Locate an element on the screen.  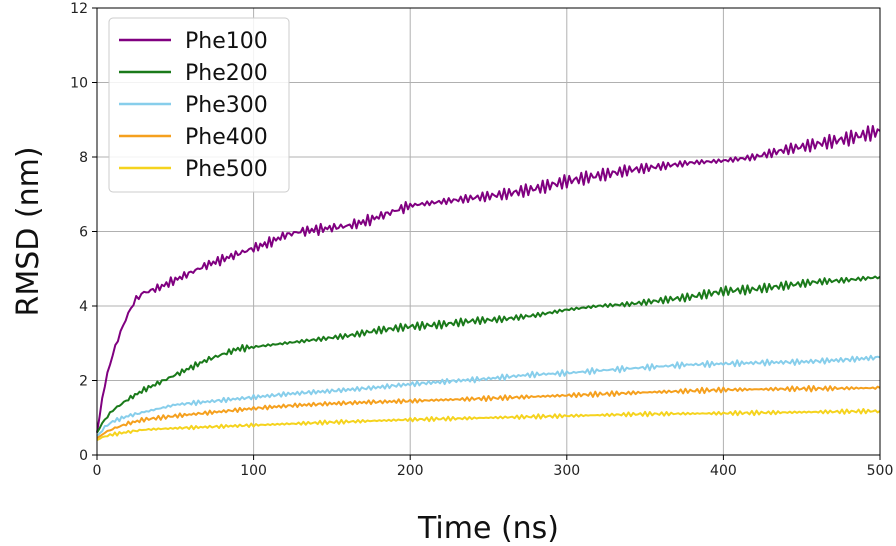
x-tick-label: 300 is located at coordinates (566, 471).